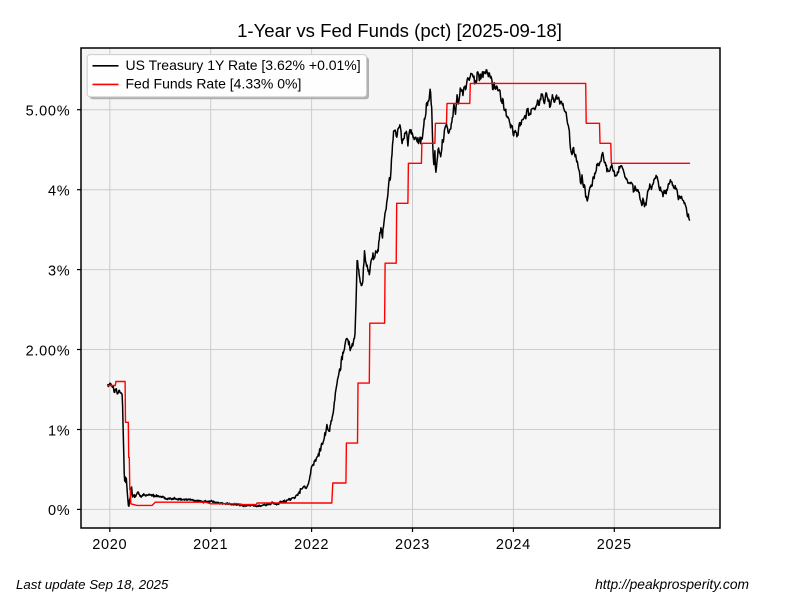 This screenshot has height=600, width=800. Describe the element at coordinates (48, 351) in the screenshot. I see `svg-text: 2.00%` at that location.